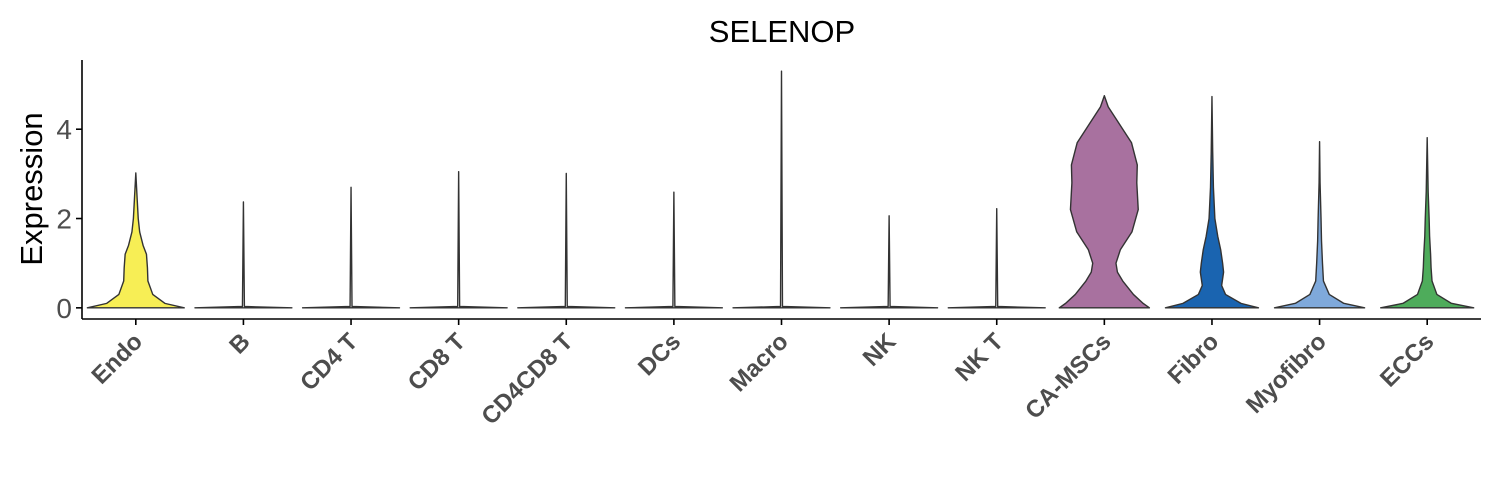 The height and width of the screenshot is (500, 1500). What do you see at coordinates (64, 129) in the screenshot?
I see `y-tick-label: 4` at bounding box center [64, 129].